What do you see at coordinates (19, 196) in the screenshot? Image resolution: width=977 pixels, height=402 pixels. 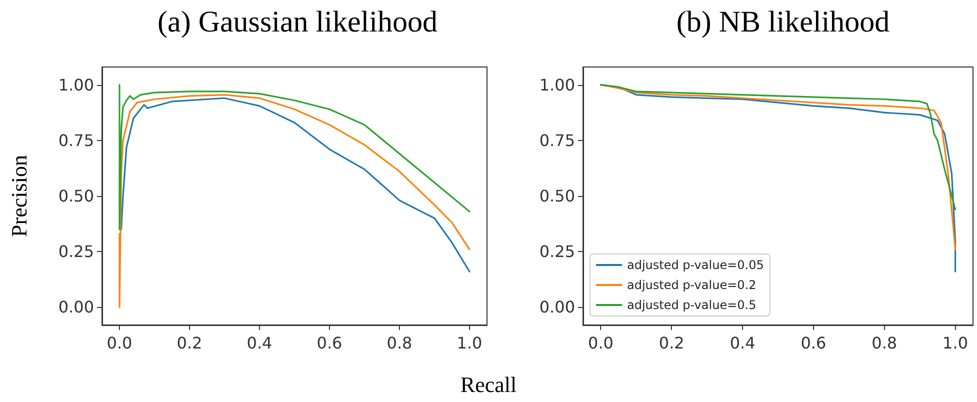 I see `y-axis-title: Precision` at bounding box center [19, 196].